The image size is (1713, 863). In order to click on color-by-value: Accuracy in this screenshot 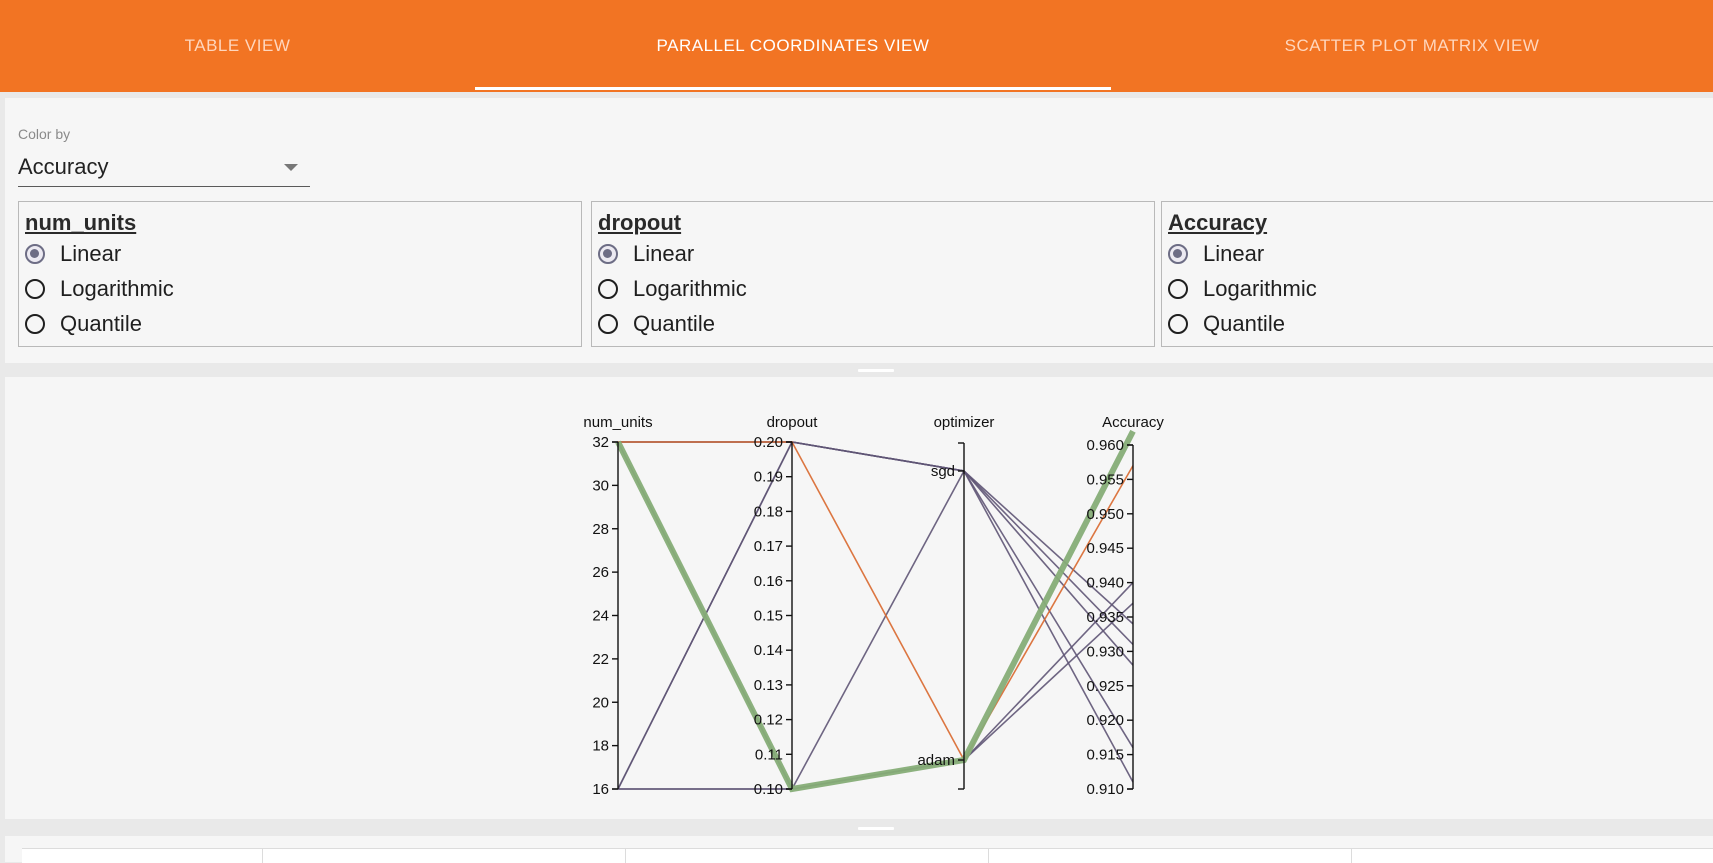, I will do `click(63, 166)`.